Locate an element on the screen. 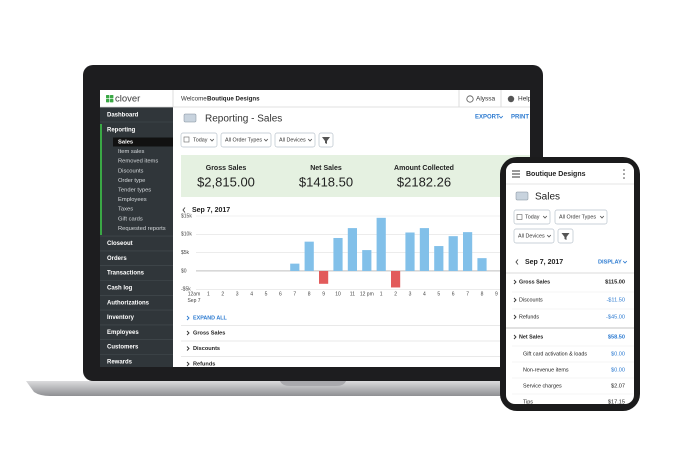 Image resolution: width=700 pixels, height=450 pixels. summary-value: $2182.26 is located at coordinates (424, 181).